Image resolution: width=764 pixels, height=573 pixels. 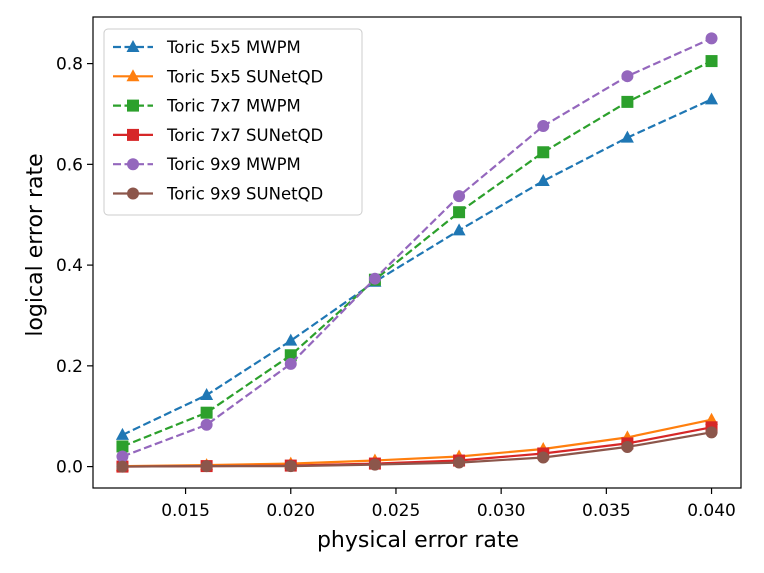 I want to click on x-tick-label: 0.030, so click(x=501, y=511).